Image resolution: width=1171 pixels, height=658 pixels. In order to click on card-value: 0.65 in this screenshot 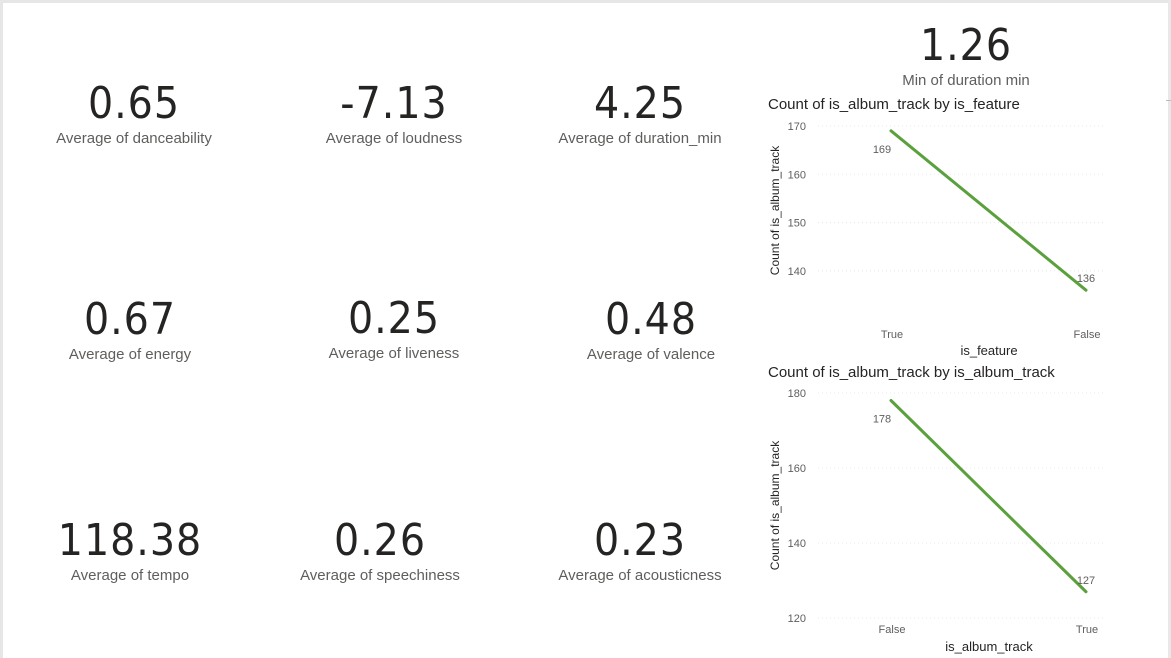, I will do `click(134, 103)`.